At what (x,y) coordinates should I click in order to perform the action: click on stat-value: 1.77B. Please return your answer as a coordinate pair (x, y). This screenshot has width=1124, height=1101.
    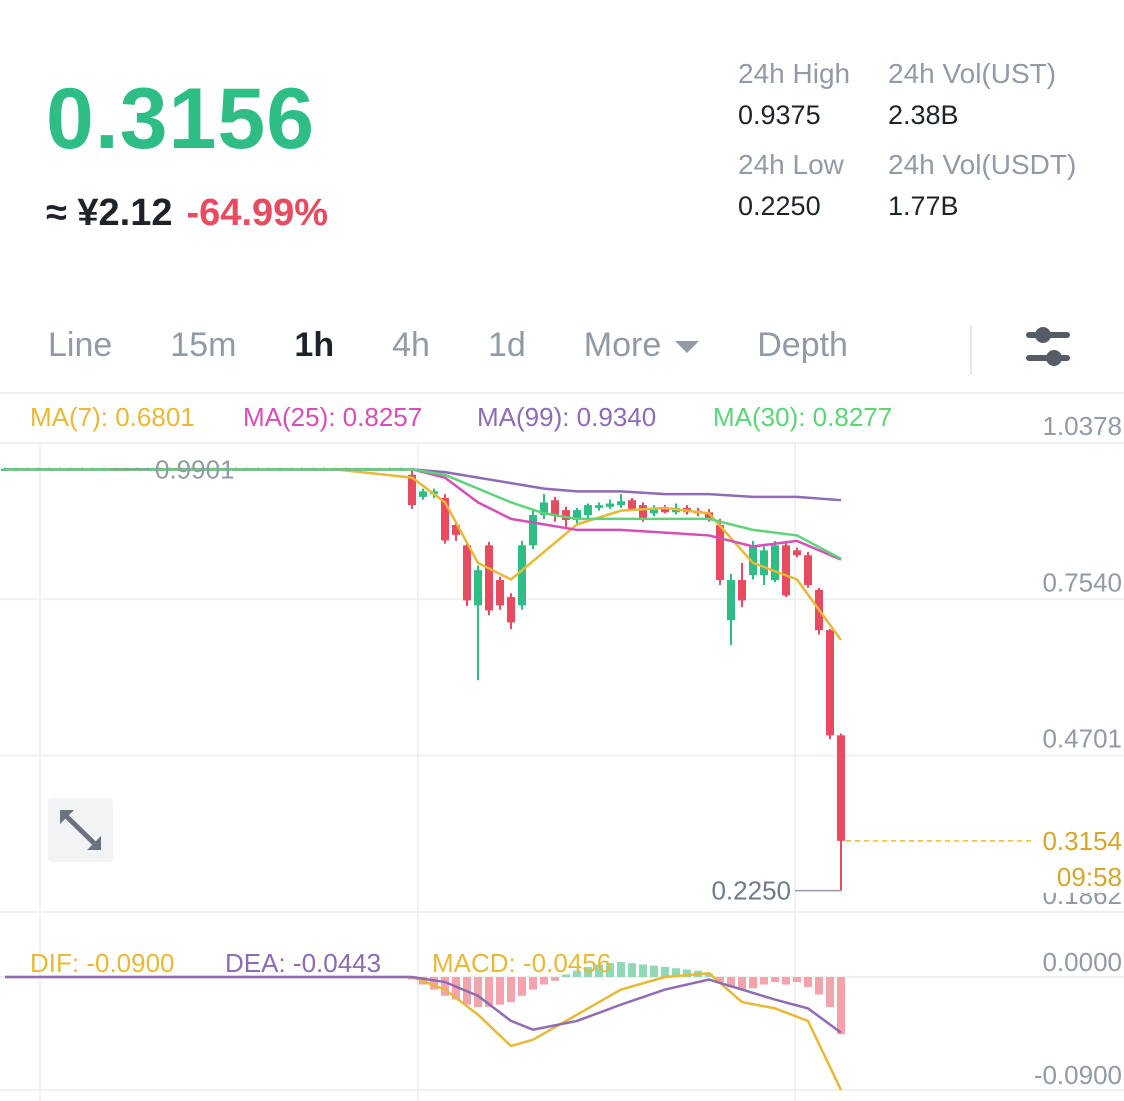
    Looking at the image, I should click on (923, 206).